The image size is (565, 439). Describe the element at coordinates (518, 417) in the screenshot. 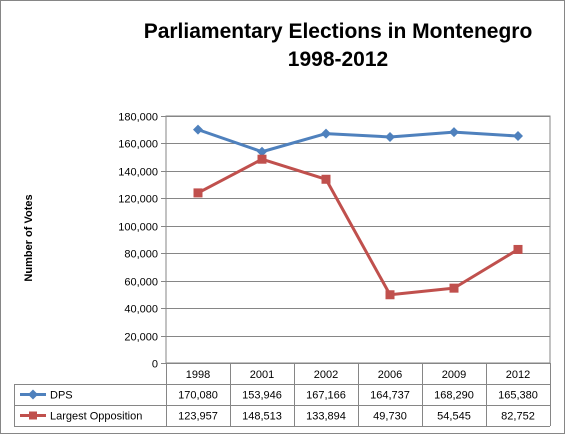

I see `data-table-cell: 82,752` at that location.